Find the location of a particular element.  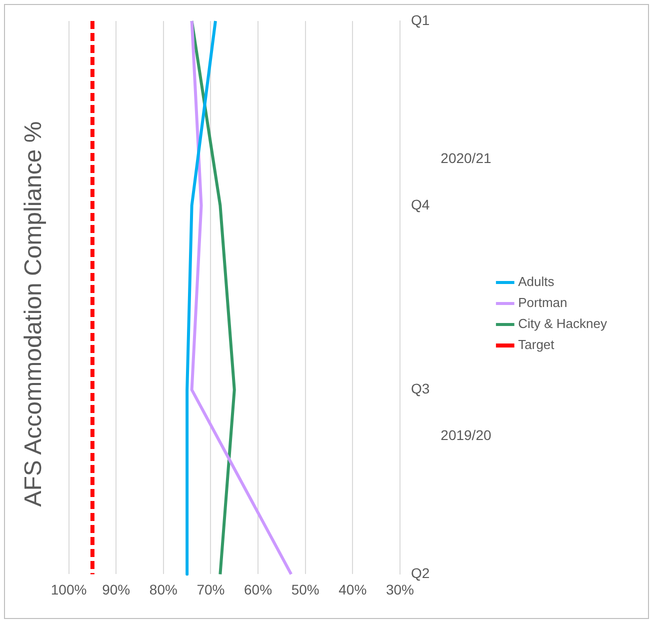

y-tick-label: Q4 is located at coordinates (420, 204).